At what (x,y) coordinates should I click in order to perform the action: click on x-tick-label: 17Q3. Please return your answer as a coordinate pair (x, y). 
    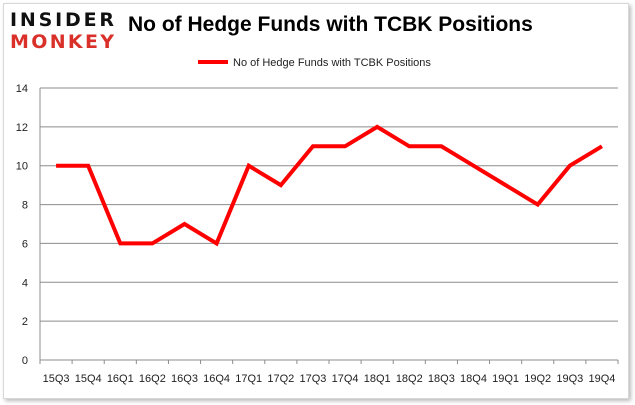
    Looking at the image, I should click on (312, 379).